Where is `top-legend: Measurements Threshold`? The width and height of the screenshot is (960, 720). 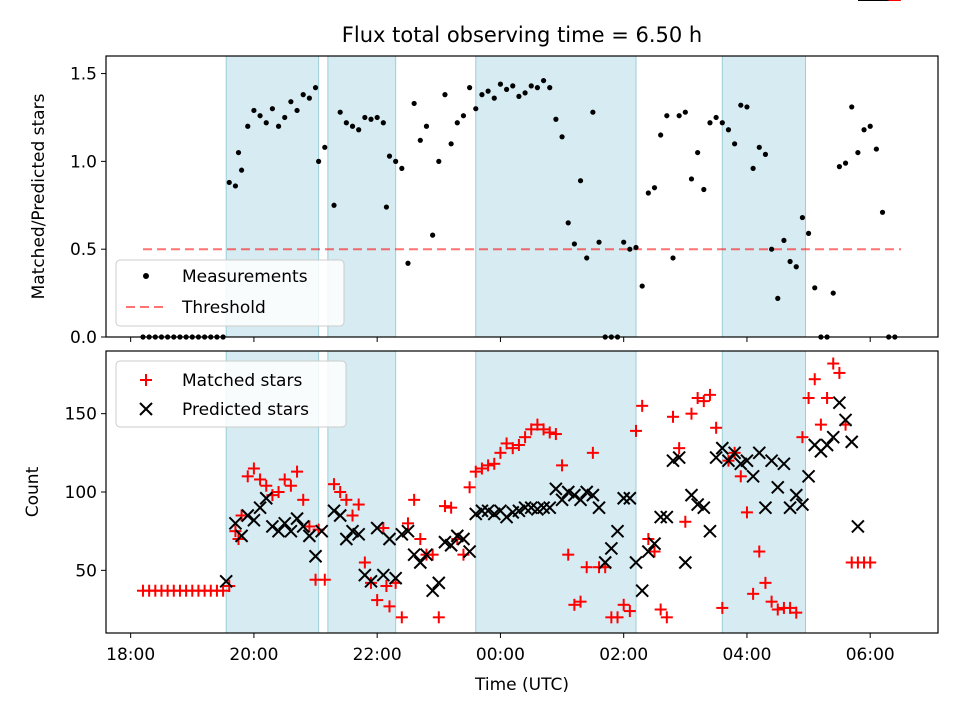
top-legend: Measurements Threshold is located at coordinates (230, 293).